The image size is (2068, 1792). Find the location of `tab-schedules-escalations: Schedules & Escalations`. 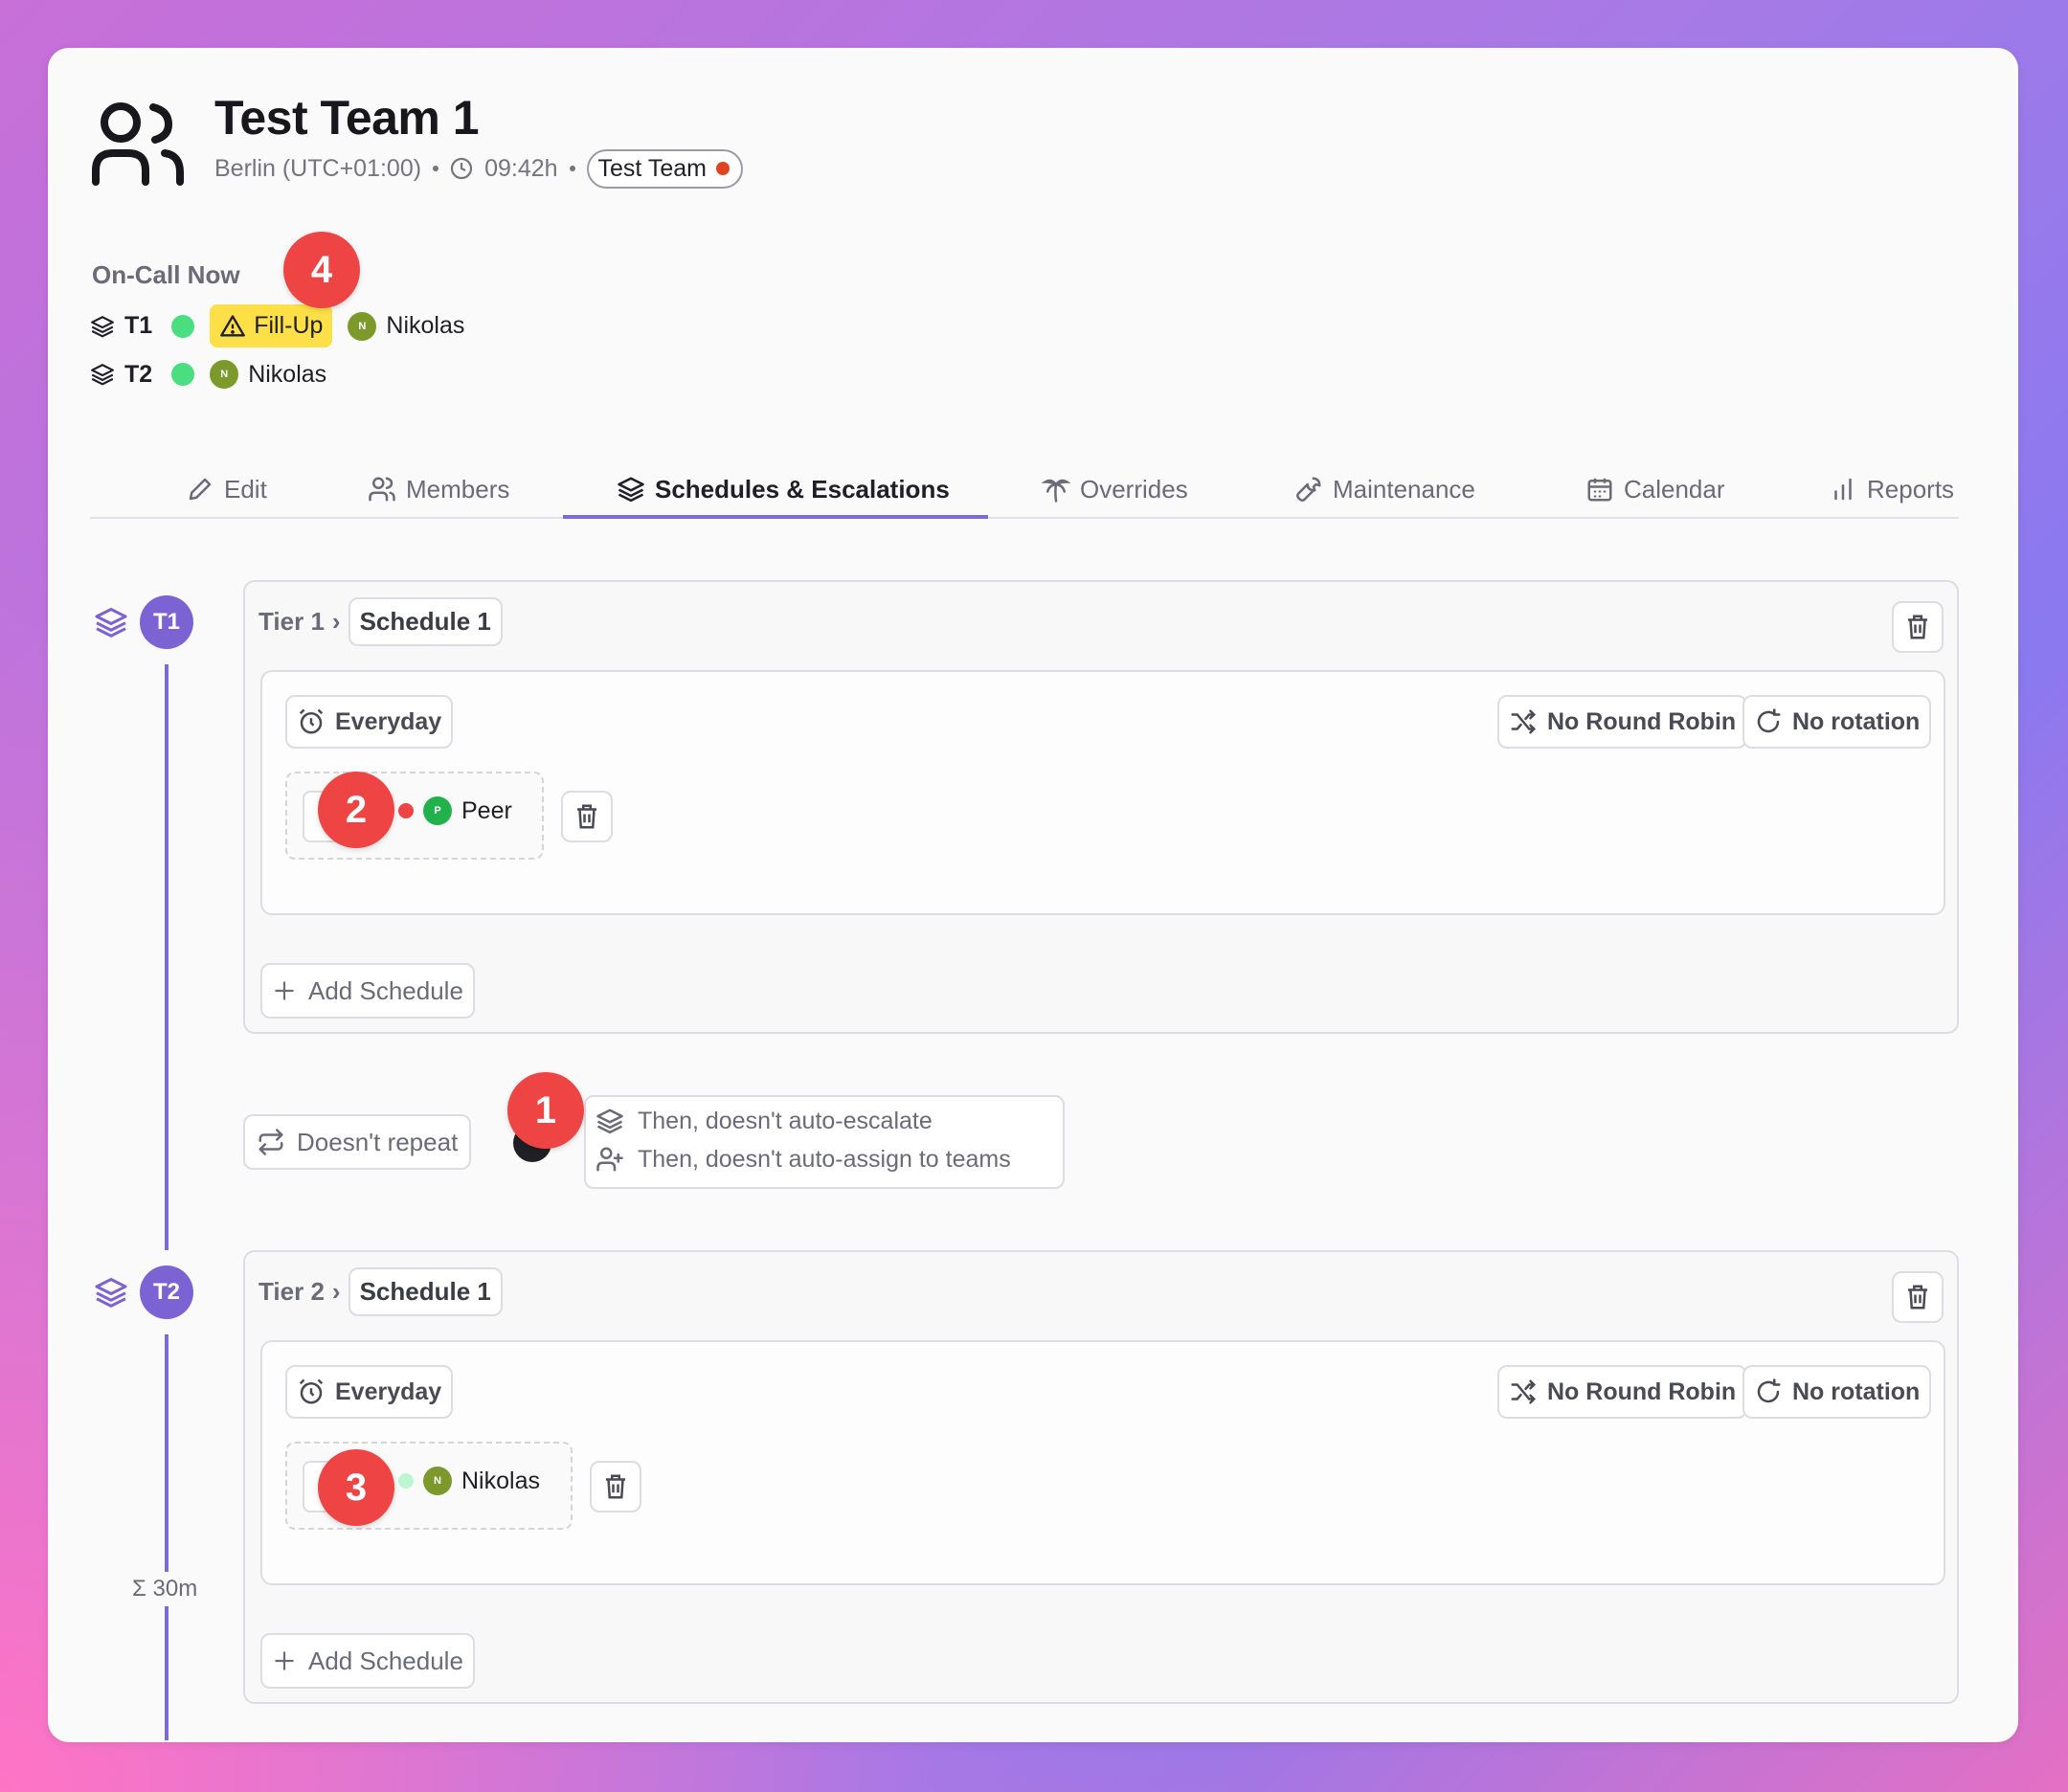

tab-schedules-escalations: Schedules & Escalations is located at coordinates (783, 489).